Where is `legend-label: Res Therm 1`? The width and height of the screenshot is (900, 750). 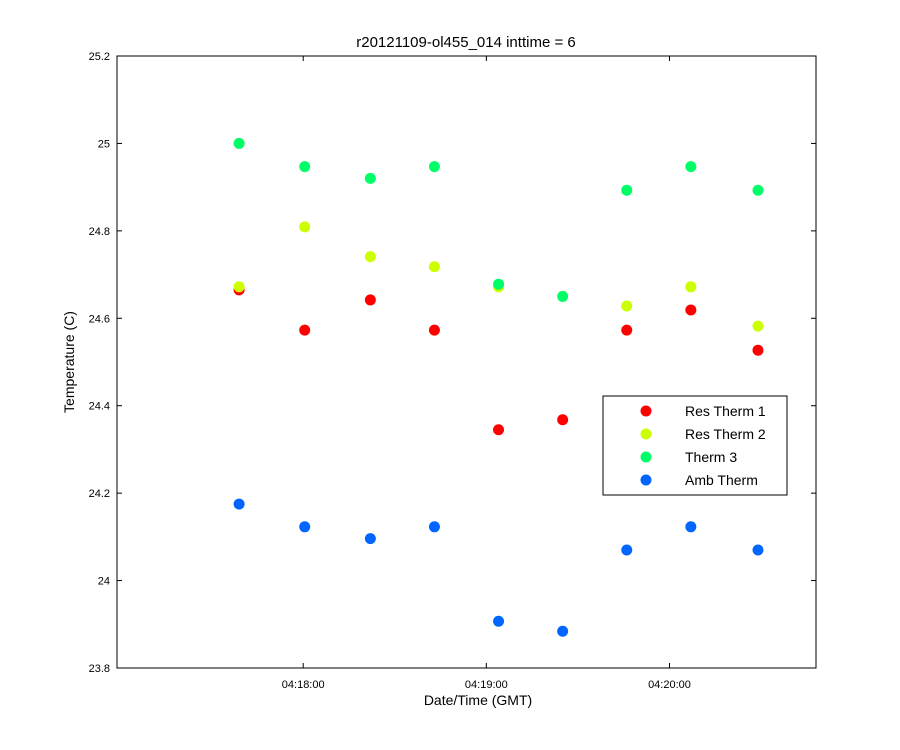 legend-label: Res Therm 1 is located at coordinates (725, 411).